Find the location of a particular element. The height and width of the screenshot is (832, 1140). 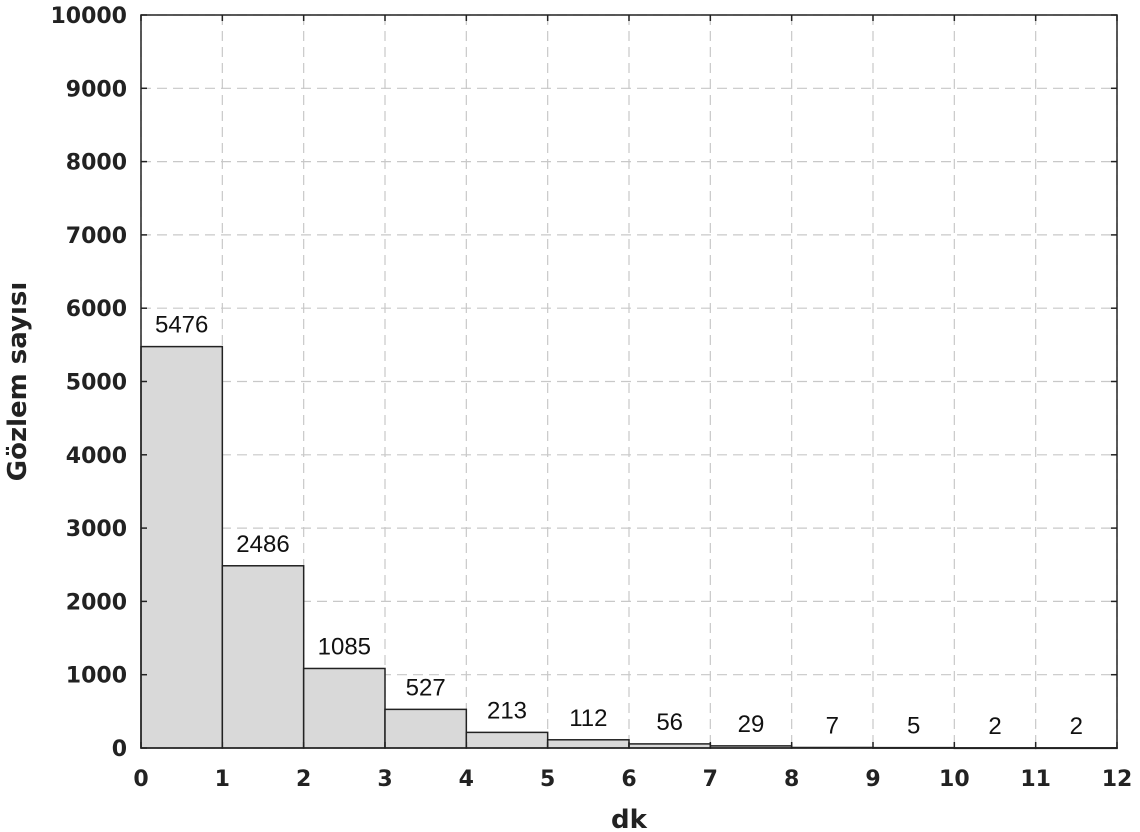

x-tick-label: 7 is located at coordinates (710, 779).